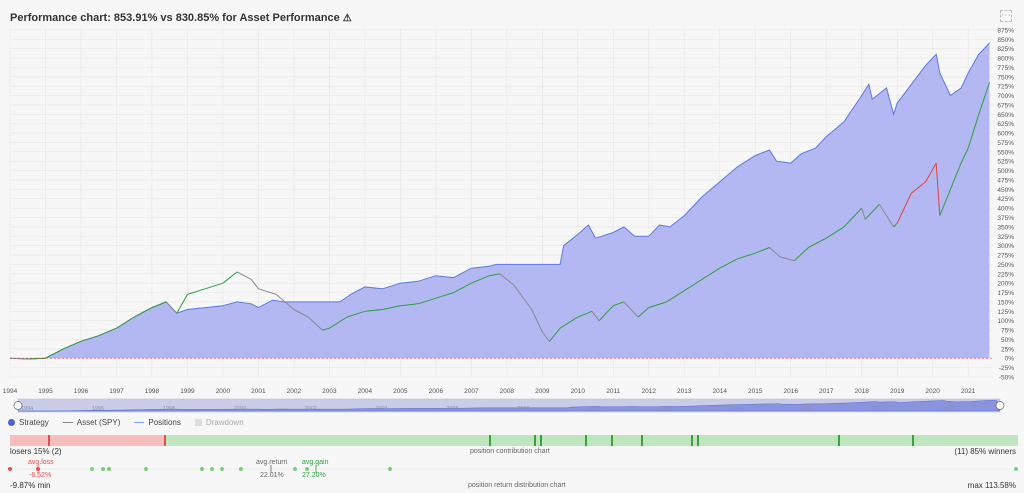 The width and height of the screenshot is (1024, 493). Describe the element at coordinates (1005, 77) in the screenshot. I see `y-tick-label: 750%` at that location.